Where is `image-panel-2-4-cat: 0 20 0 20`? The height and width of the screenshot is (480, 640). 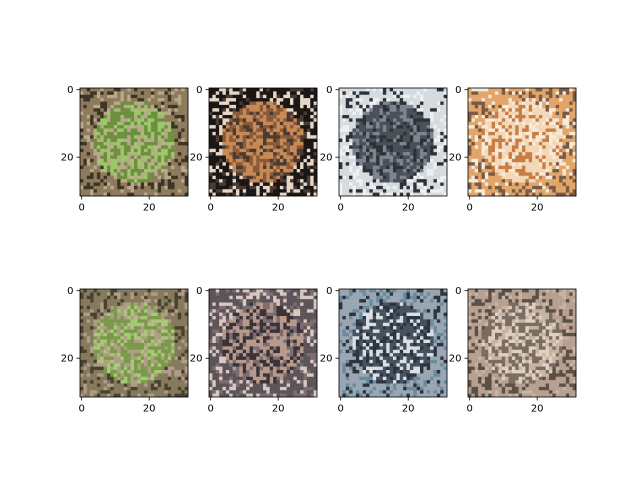 image-panel-2-4-cat: 0 20 0 20 is located at coordinates (513, 350).